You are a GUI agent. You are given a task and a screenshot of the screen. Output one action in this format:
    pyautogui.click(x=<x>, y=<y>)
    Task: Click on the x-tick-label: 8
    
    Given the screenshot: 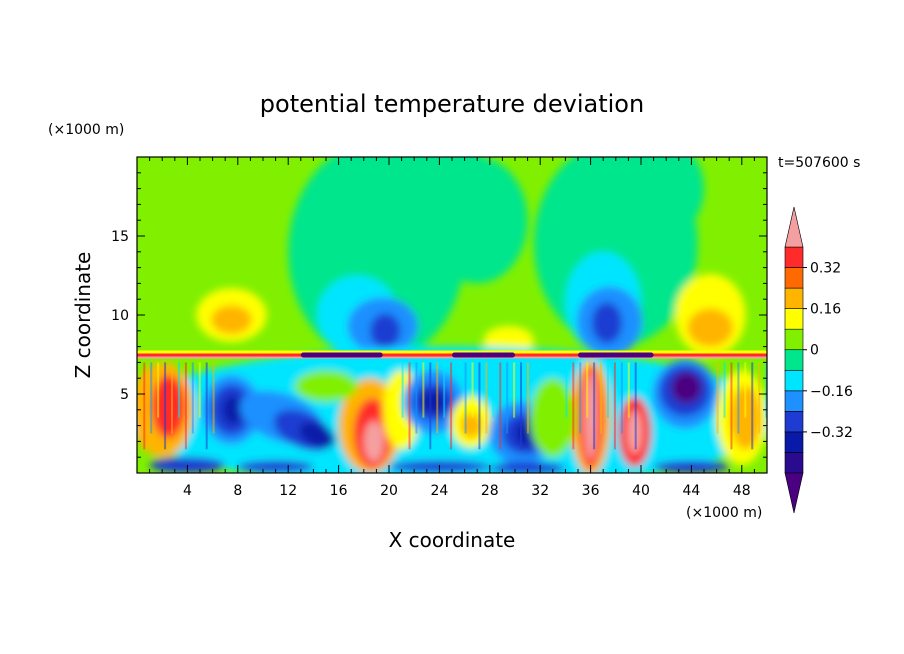 What is the action you would take?
    pyautogui.click(x=237, y=491)
    